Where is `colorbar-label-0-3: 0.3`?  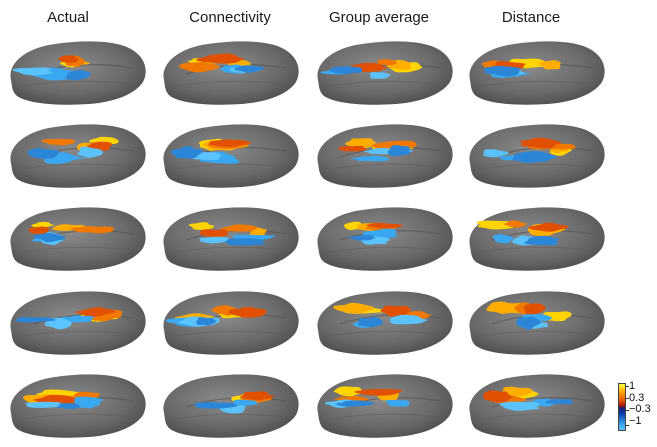
colorbar-label-0-3: 0.3 is located at coordinates (637, 398).